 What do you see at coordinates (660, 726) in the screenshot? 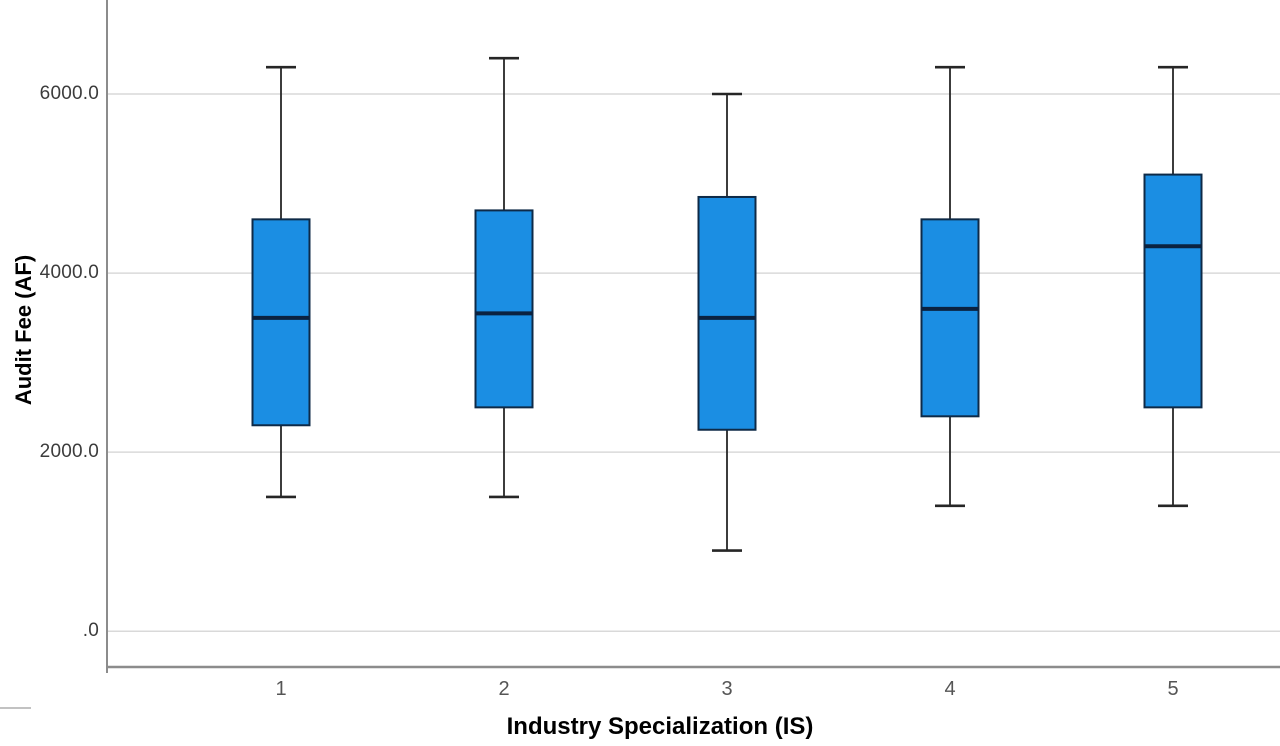
I see `x-axis-title: Industry Specialization (IS)` at bounding box center [660, 726].